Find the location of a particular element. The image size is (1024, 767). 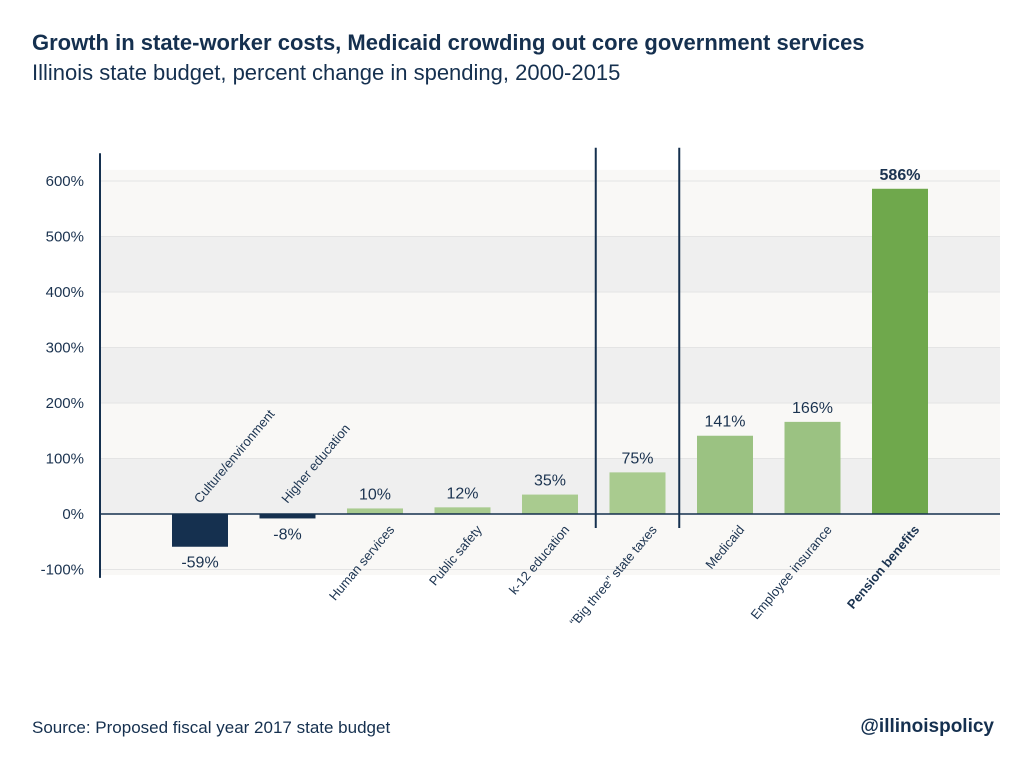

y-tick-label: 600% is located at coordinates (65, 181).